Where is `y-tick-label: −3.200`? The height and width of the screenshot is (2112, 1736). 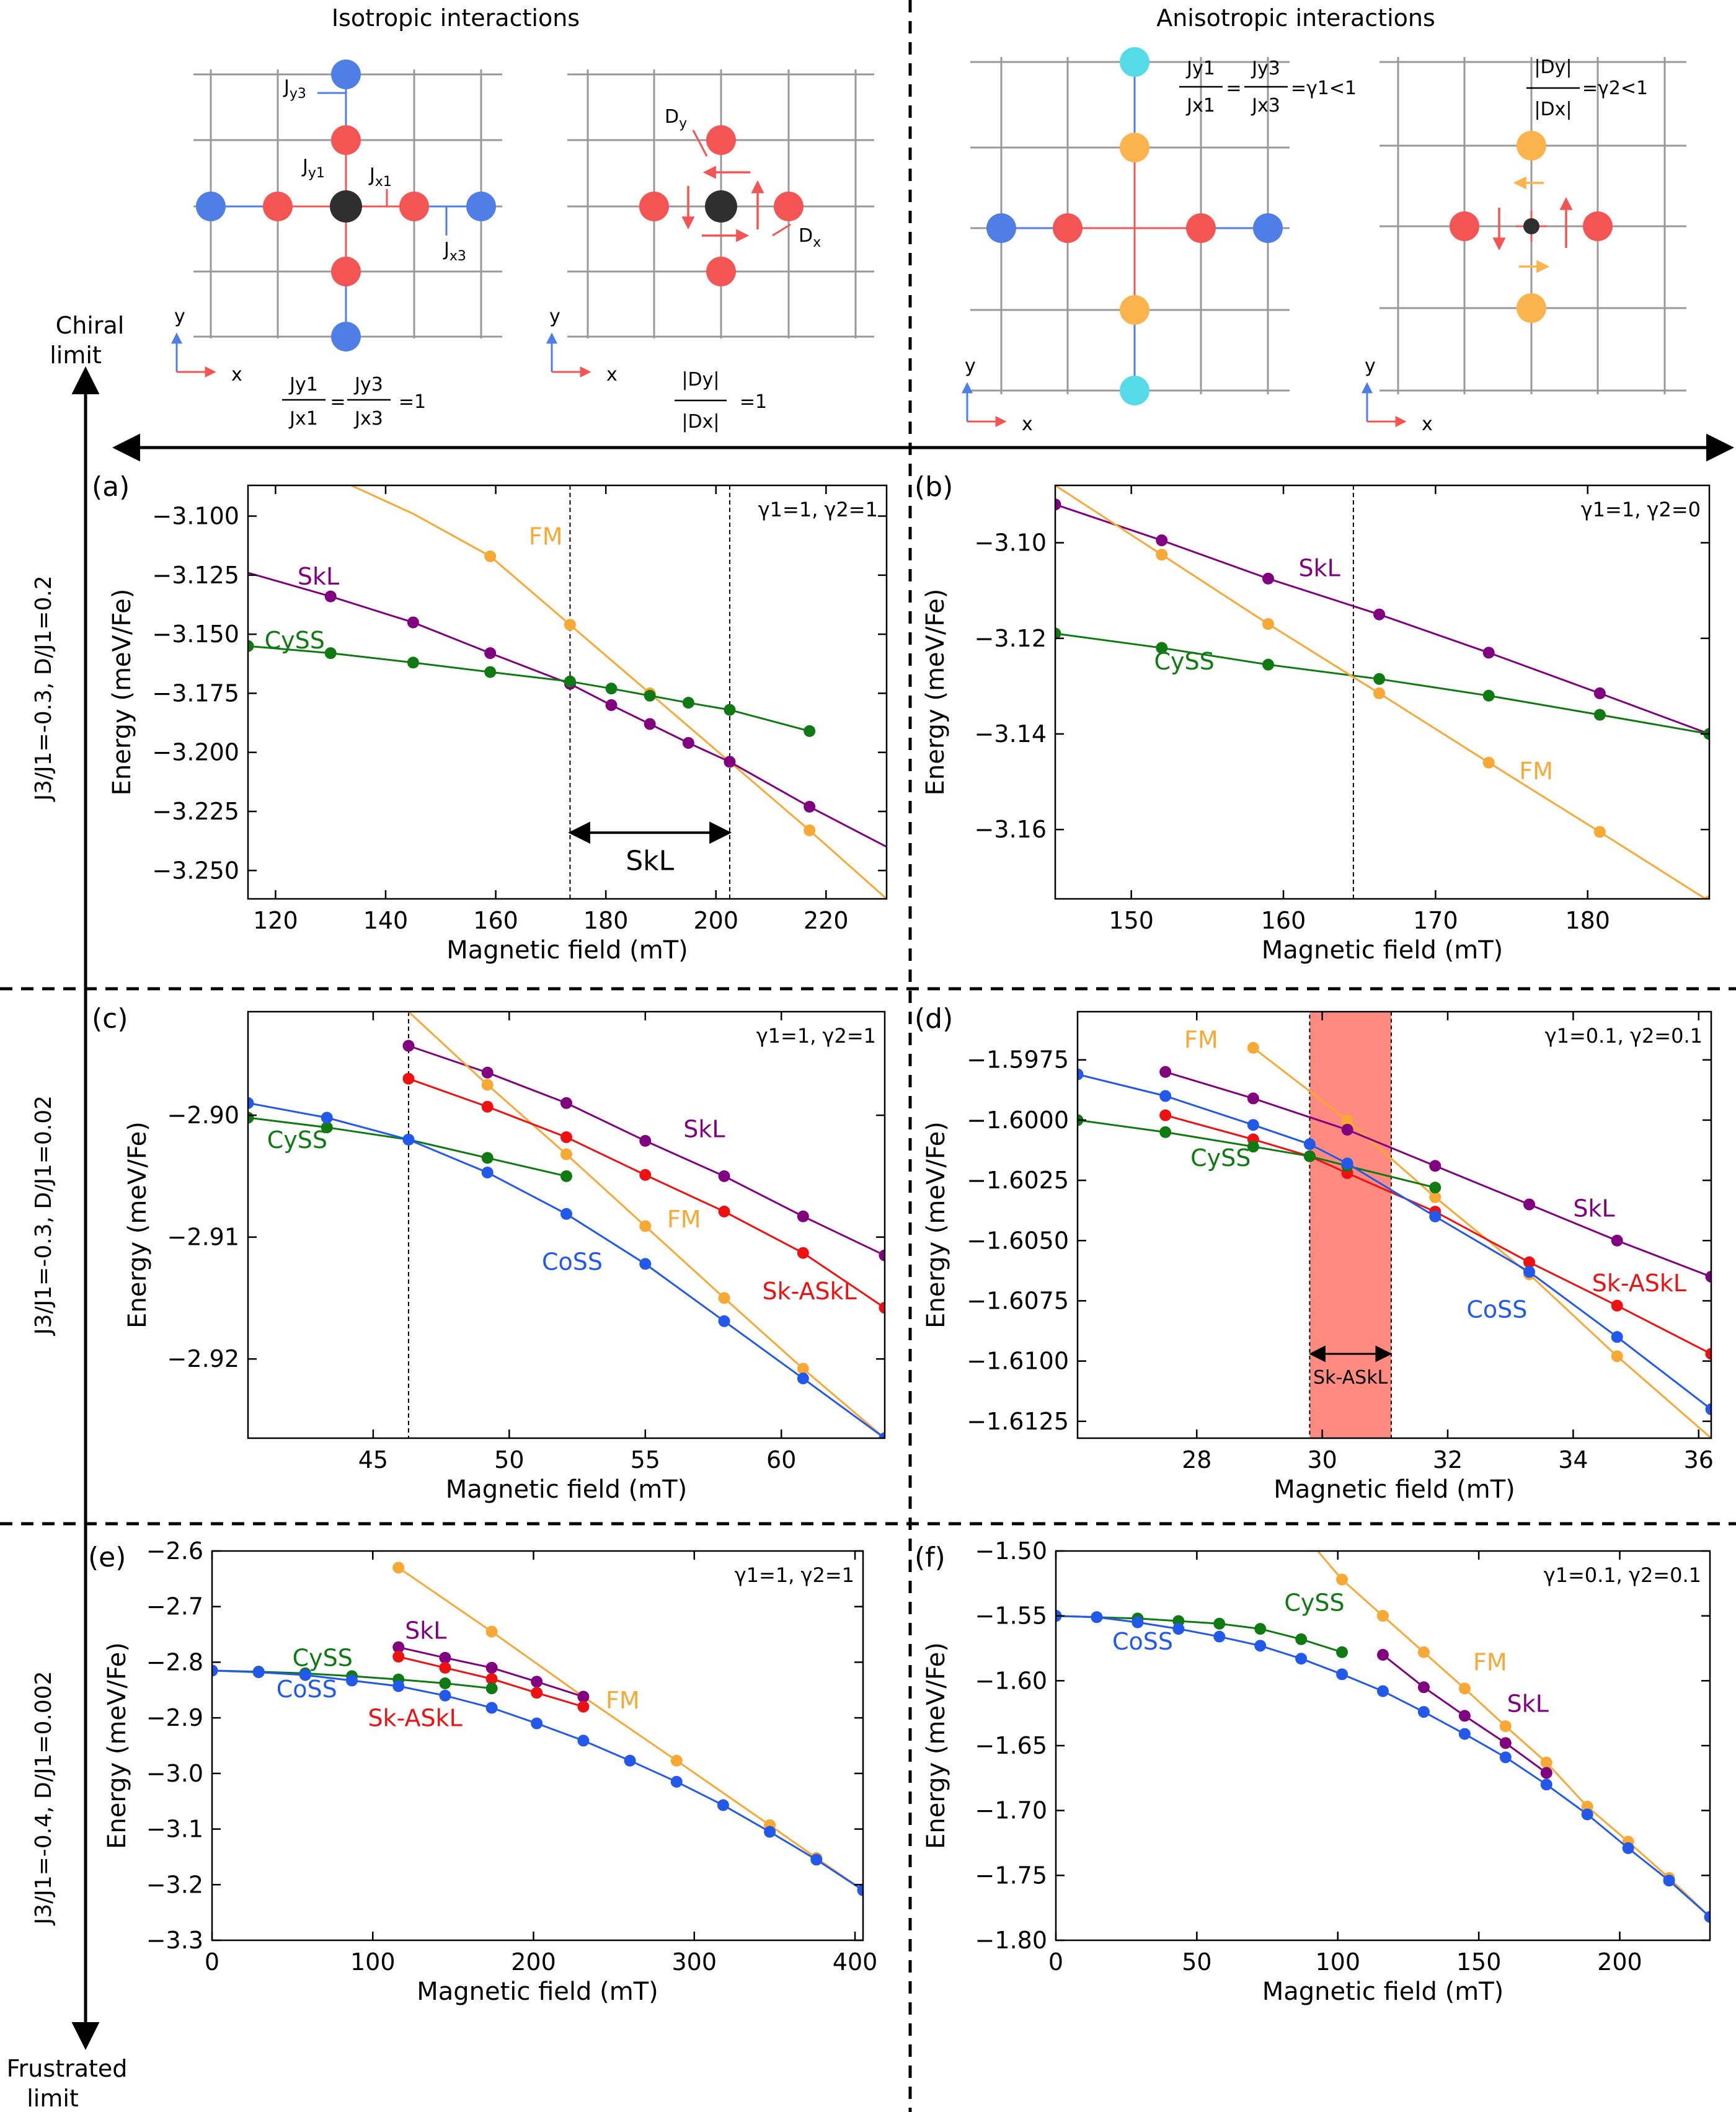 y-tick-label: −3.200 is located at coordinates (195, 753).